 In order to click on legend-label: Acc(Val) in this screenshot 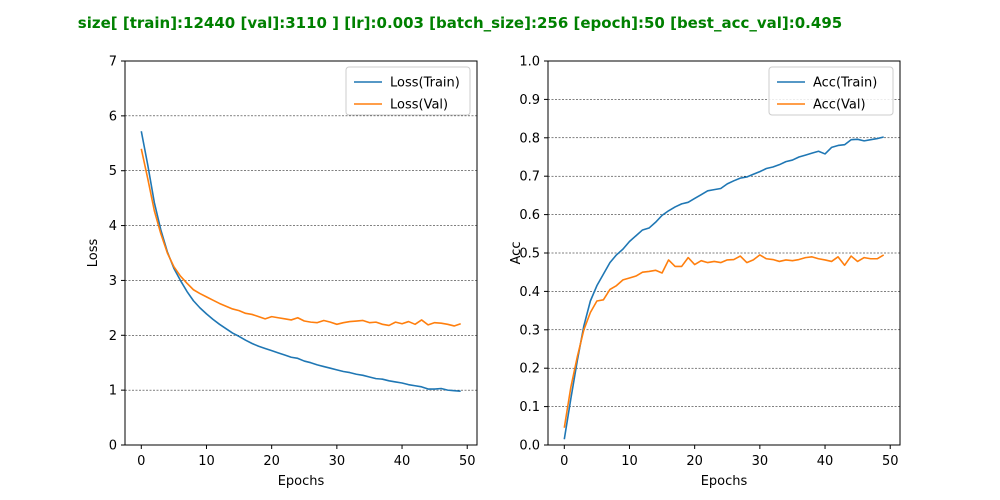, I will do `click(839, 105)`.